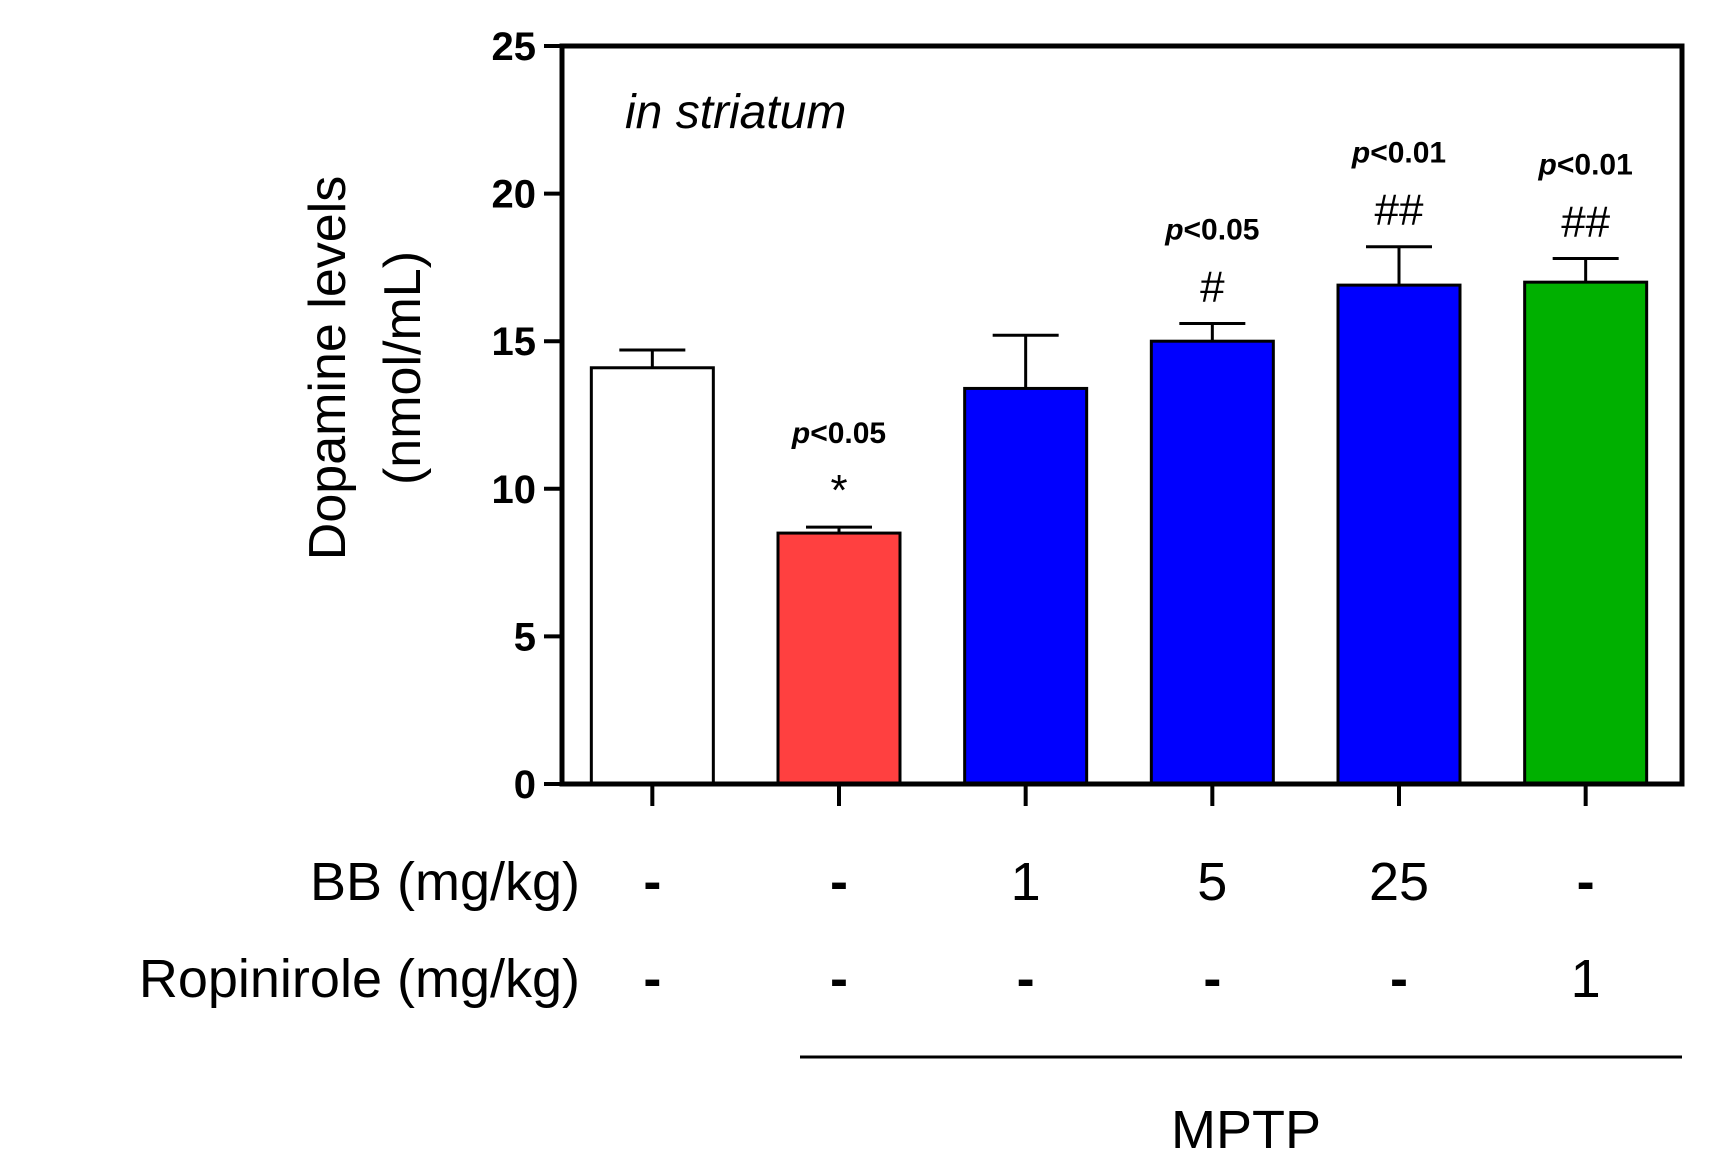 The image size is (1712, 1165). I want to click on treatment-row-label: Ropinirole (mg/kg), so click(359, 979).